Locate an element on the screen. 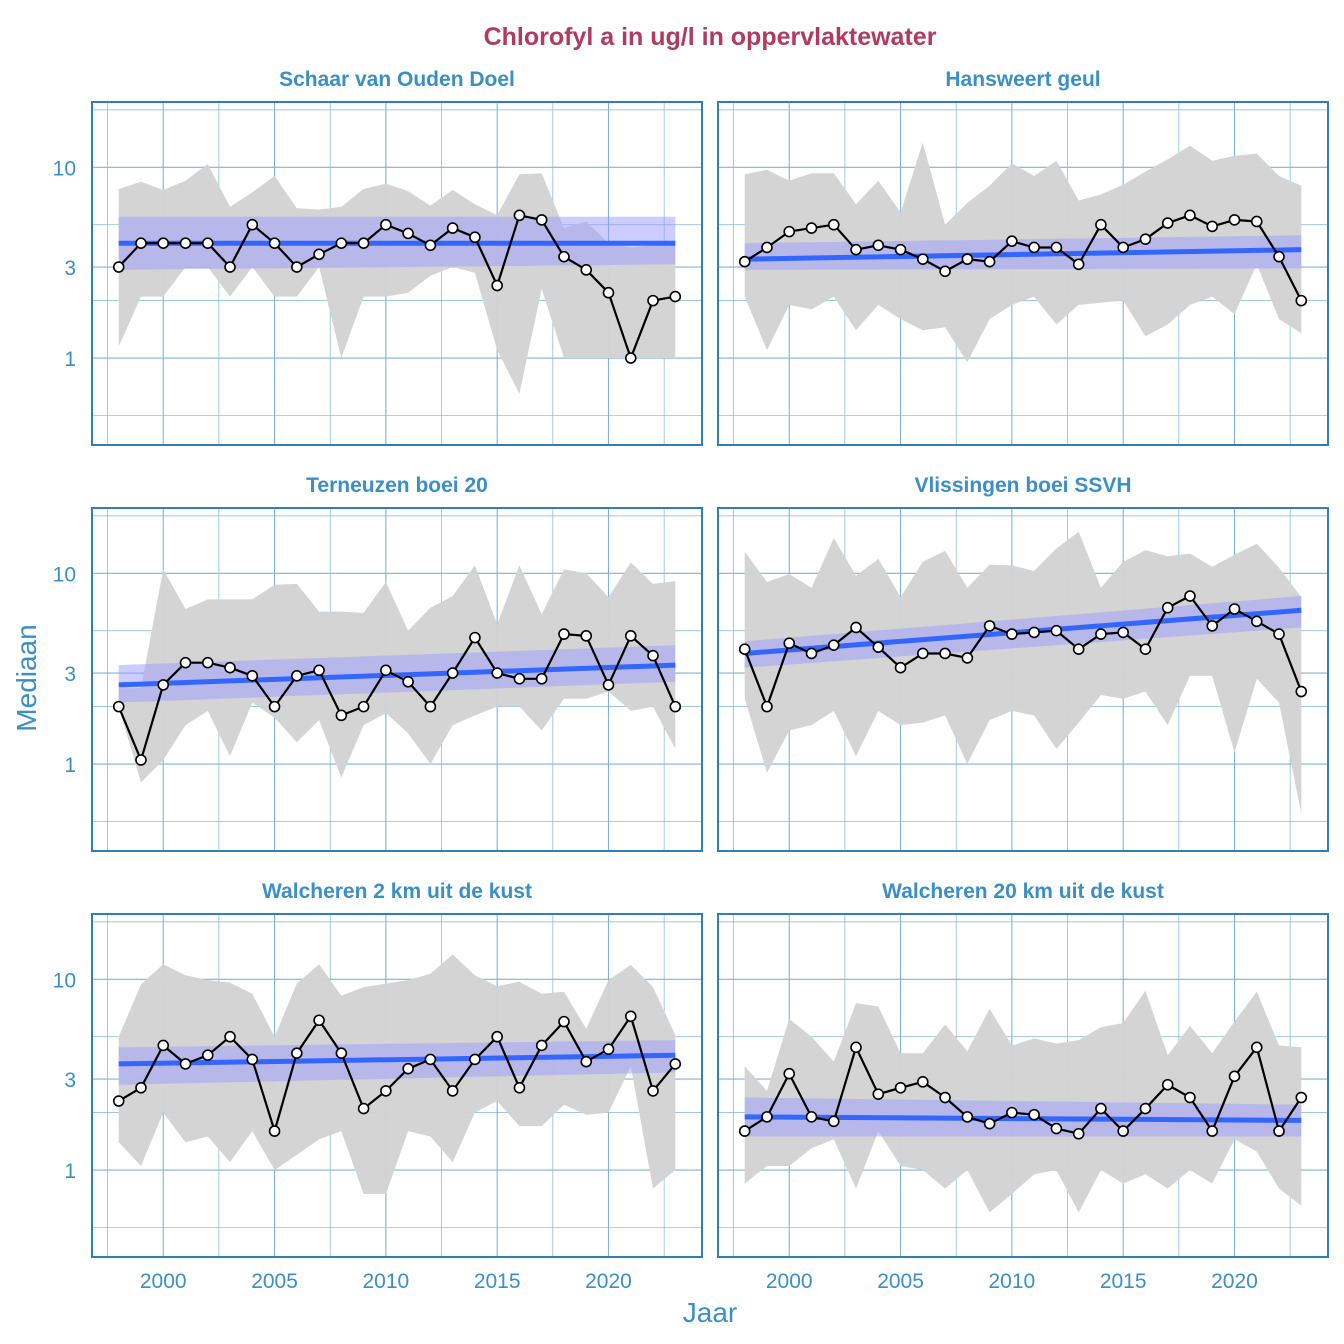 This screenshot has width=1344, height=1344. x-tick-label: 2005 is located at coordinates (274, 1281).